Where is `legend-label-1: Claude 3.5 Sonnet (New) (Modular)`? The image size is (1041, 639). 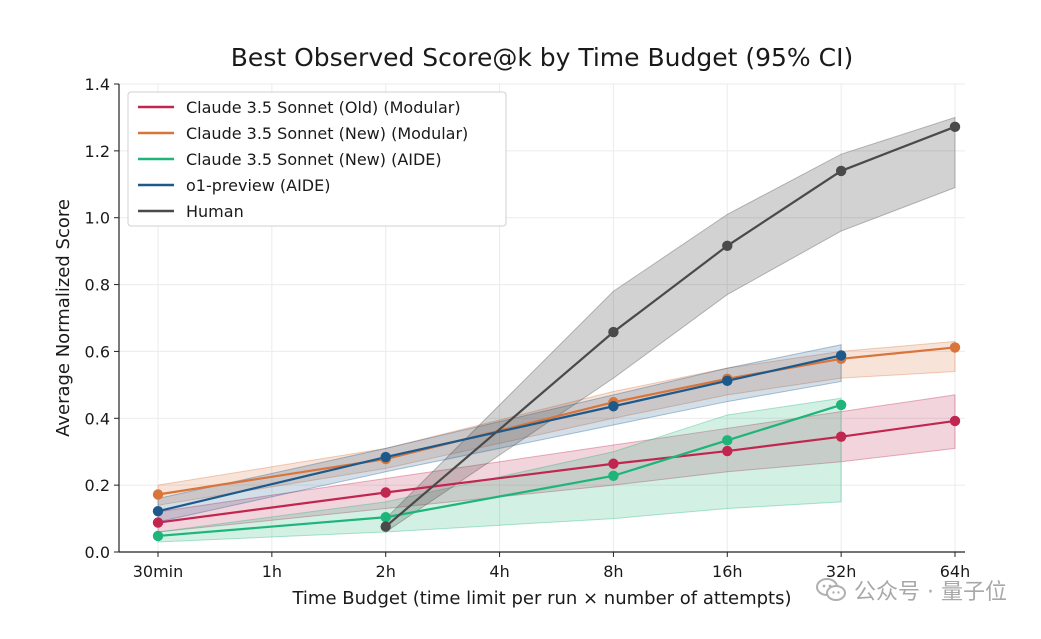
legend-label-1: Claude 3.5 Sonnet (New) (Modular) is located at coordinates (327, 133).